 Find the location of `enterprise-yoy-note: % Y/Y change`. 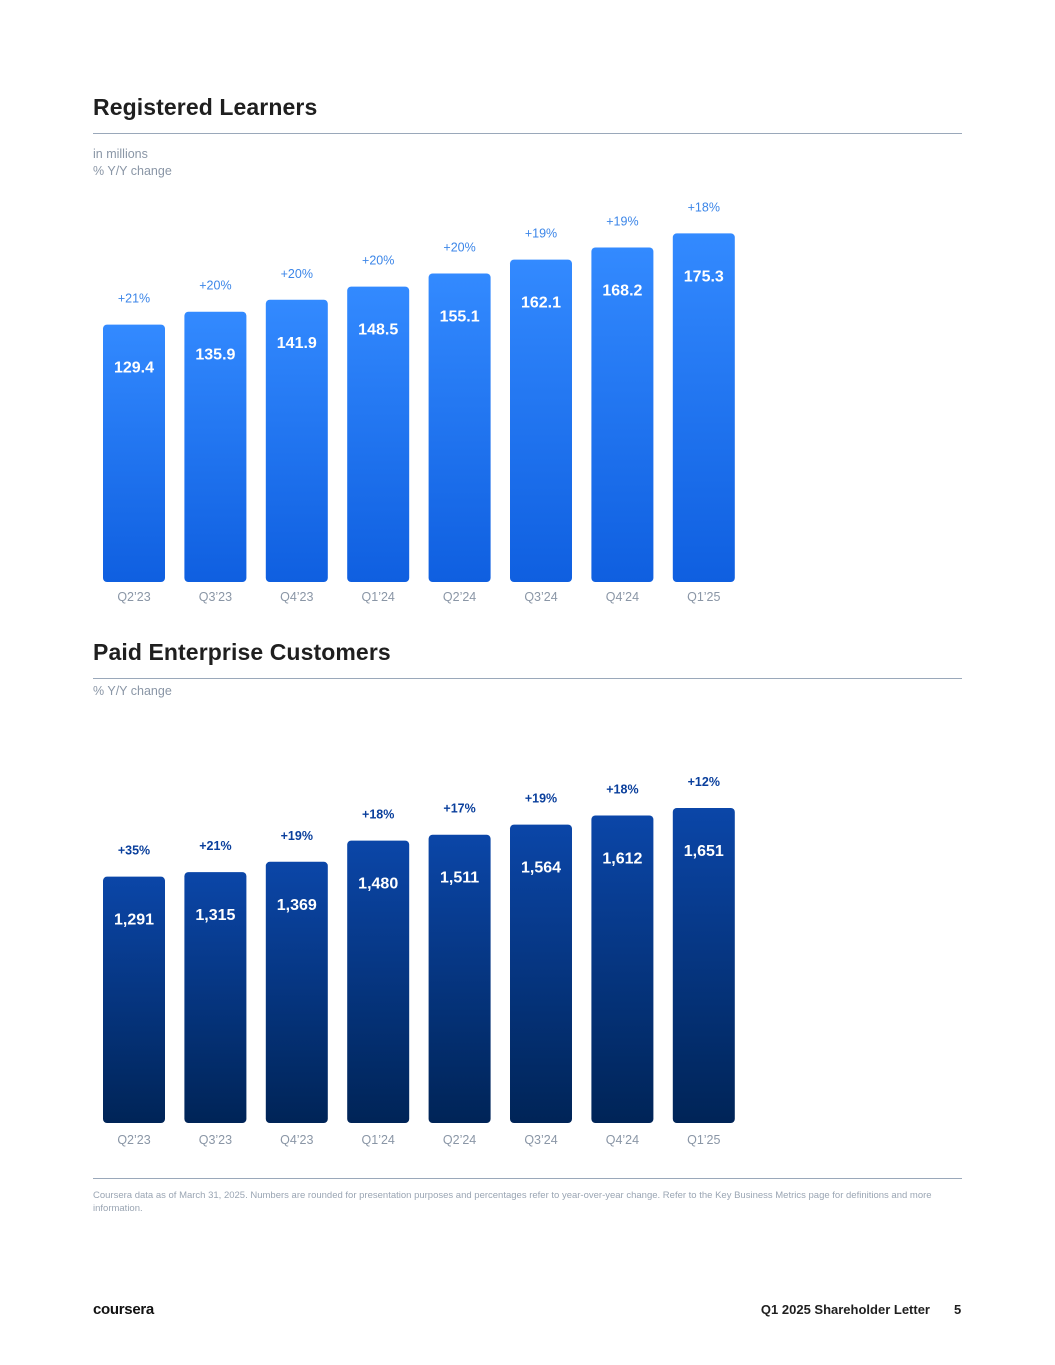

enterprise-yoy-note: % Y/Y change is located at coordinates (132, 691).